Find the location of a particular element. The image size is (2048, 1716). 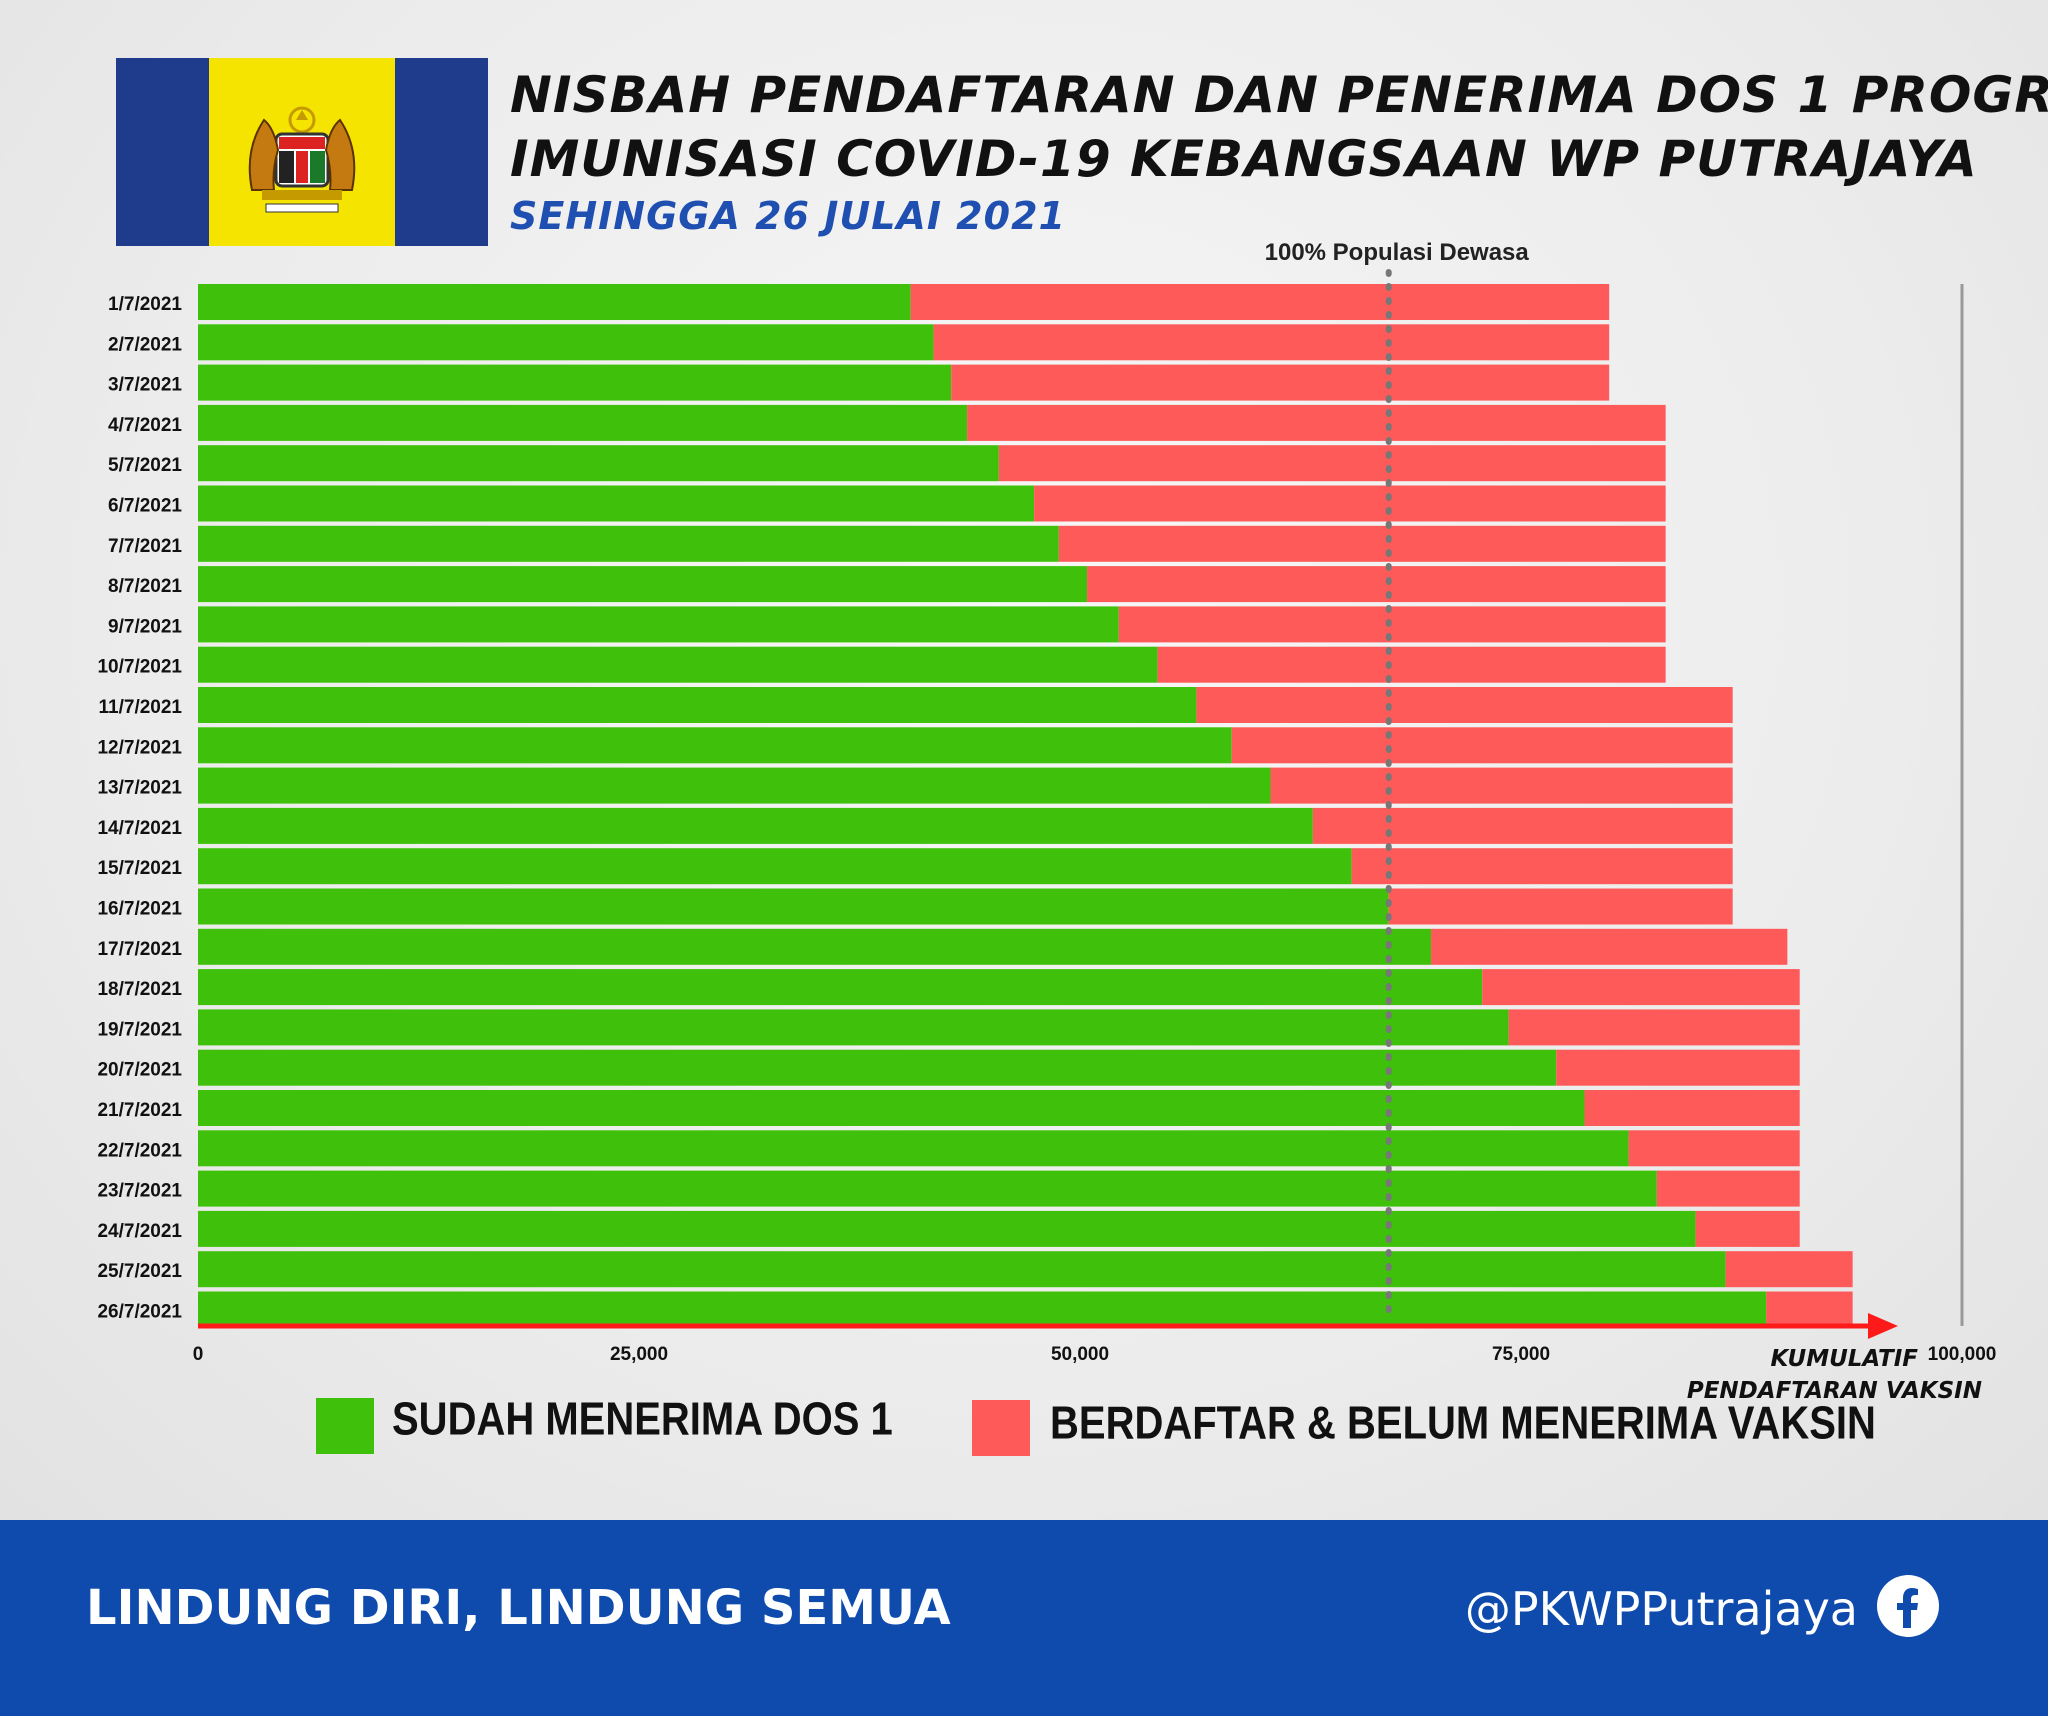

x-axis-title-line-1: KUMULATIF is located at coordinates (1845, 1359).